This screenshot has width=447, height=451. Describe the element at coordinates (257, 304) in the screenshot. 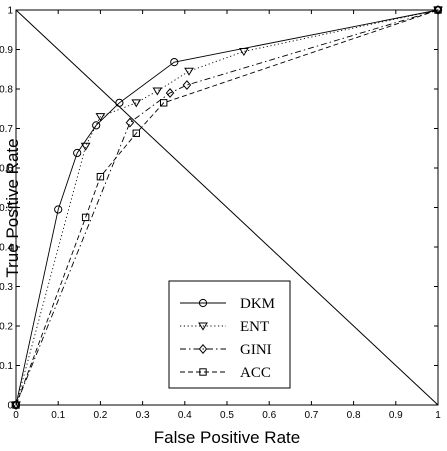

I see `legend-label-dkm: DKM` at that location.